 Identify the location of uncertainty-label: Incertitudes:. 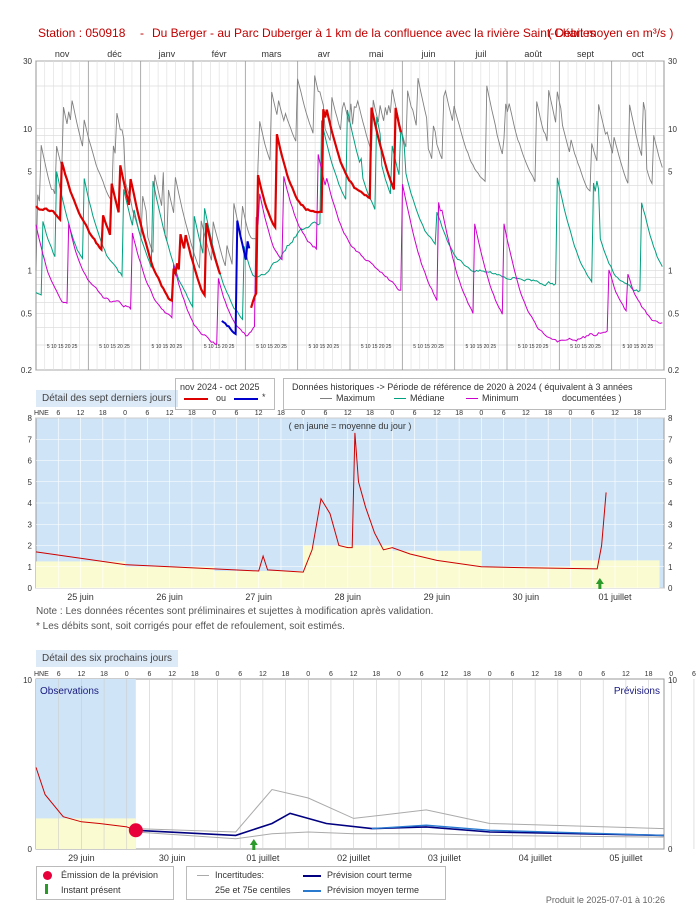
(240, 875).